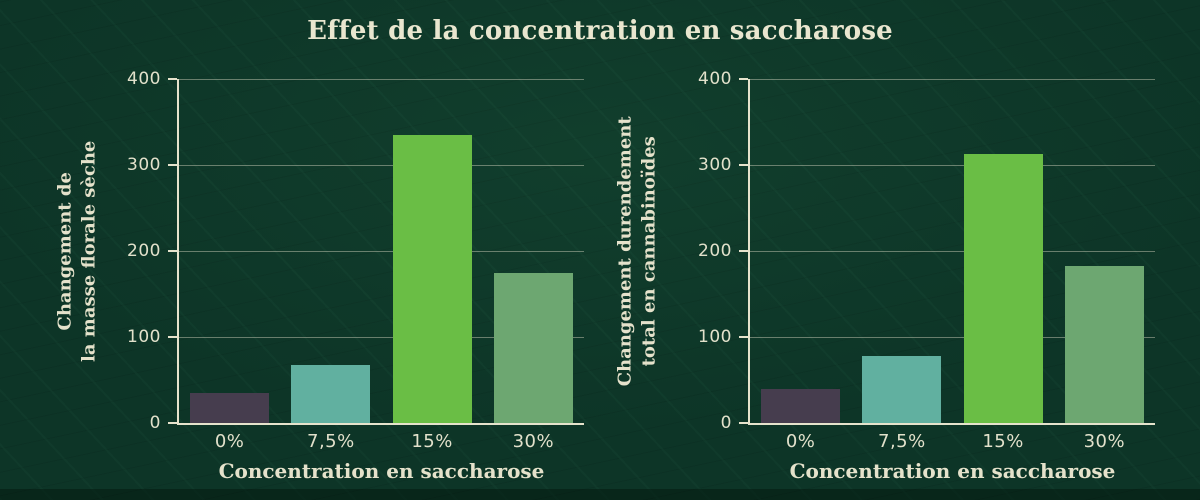 The width and height of the screenshot is (1200, 500). Describe the element at coordinates (331, 394) in the screenshot. I see `left-bar-7-5pct` at that location.